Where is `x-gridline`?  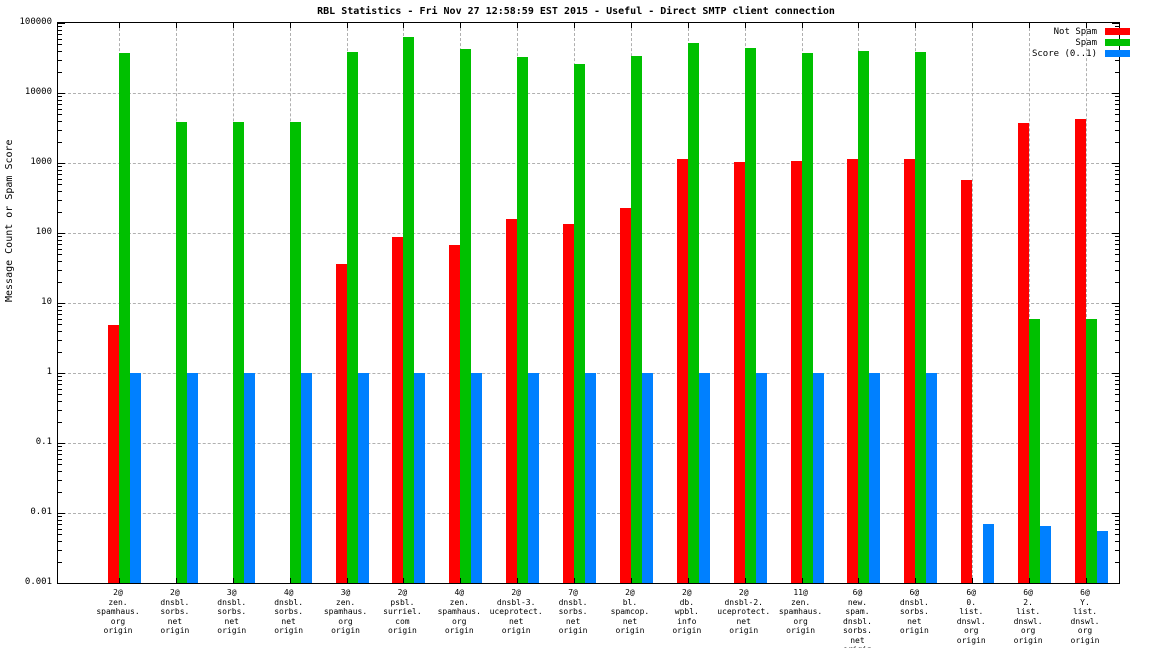 x-gridline is located at coordinates (973, 303).